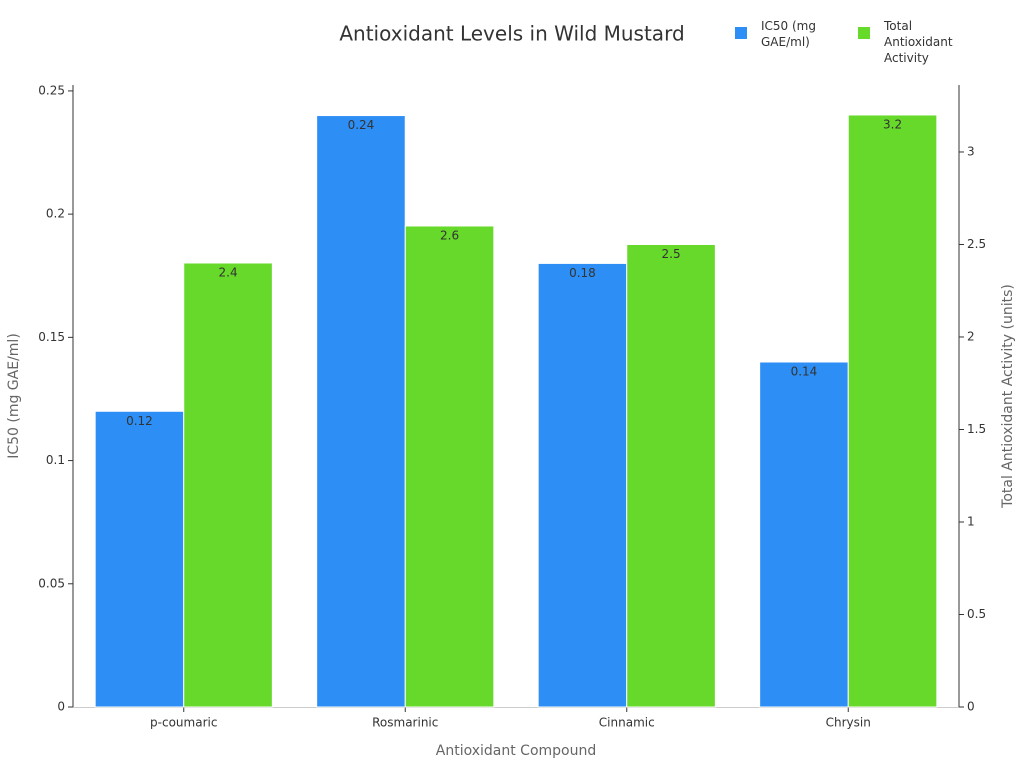 This screenshot has height=768, width=1024. I want to click on y2-axis-title: Total Antioxidant Activity (units), so click(1008, 396).